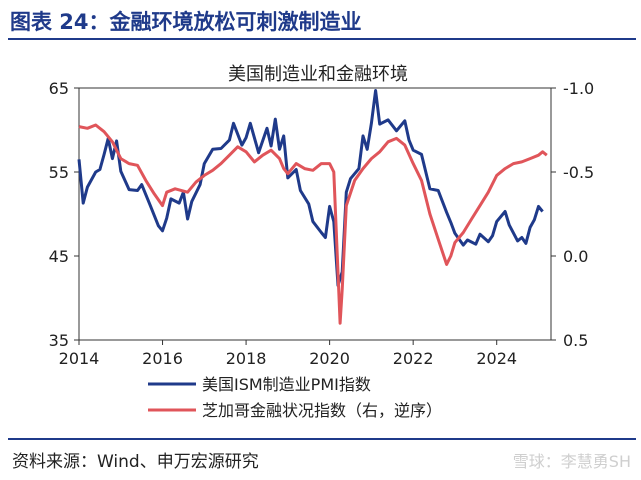 The width and height of the screenshot is (641, 480). What do you see at coordinates (59, 340) in the screenshot?
I see `y-left-tick-label: 35` at bounding box center [59, 340].